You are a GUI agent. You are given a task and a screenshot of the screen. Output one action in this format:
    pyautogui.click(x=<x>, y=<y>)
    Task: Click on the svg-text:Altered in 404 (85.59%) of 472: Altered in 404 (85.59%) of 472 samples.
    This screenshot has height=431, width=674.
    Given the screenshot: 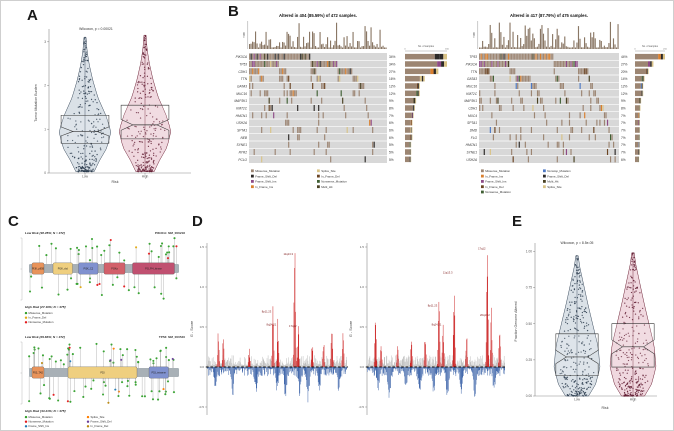 What is the action you would take?
    pyautogui.click(x=318, y=15)
    